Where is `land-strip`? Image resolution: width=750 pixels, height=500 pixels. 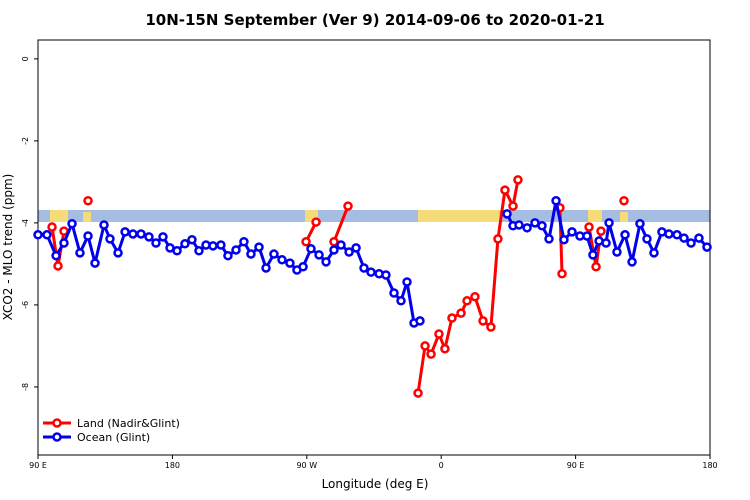
land-strip is located at coordinates (374, 216).